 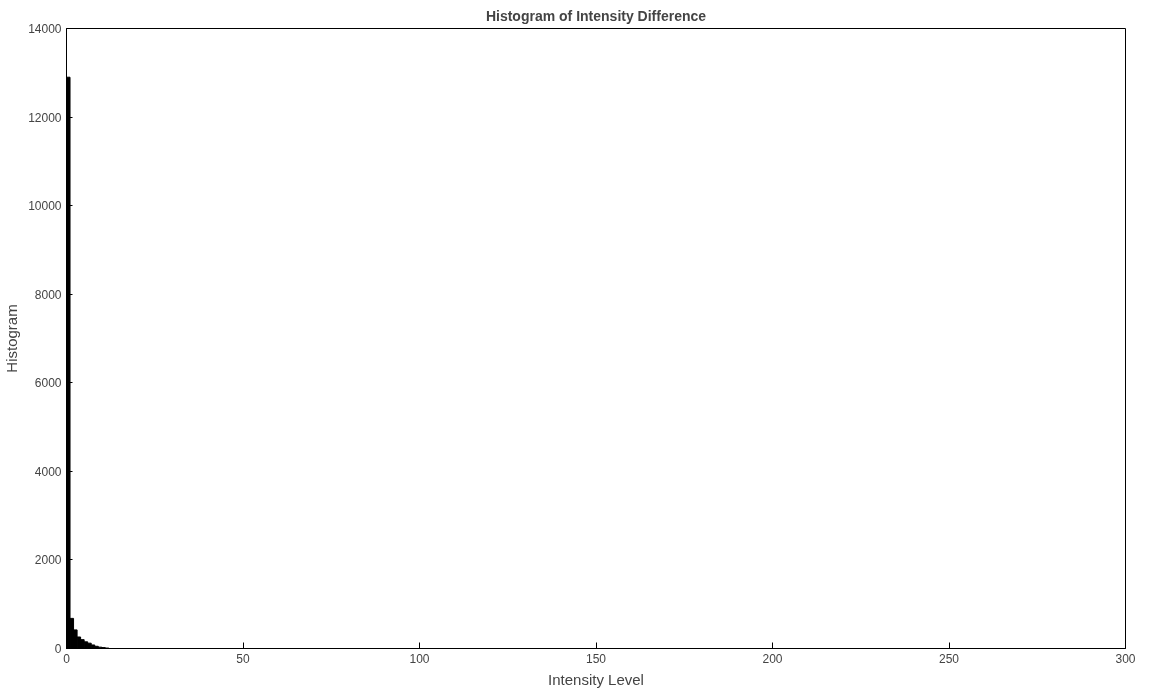 I want to click on y-tick-label: 0, so click(x=58, y=649).